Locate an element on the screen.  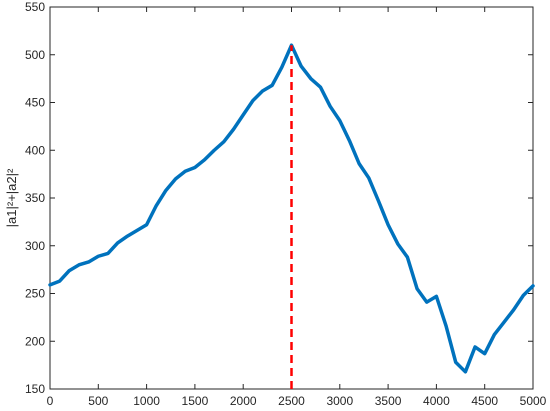
y-tick-label: 550 is located at coordinates (35, 7).